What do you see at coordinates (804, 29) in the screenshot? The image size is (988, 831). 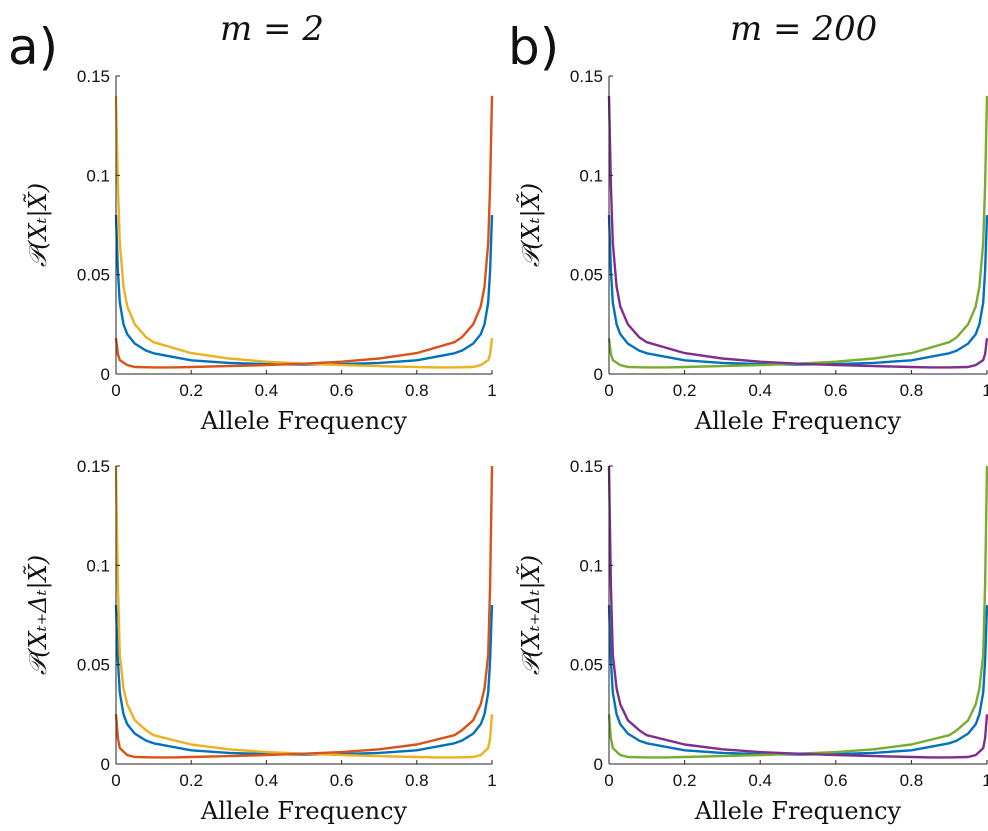 I see `panel-b-title: m = 200` at bounding box center [804, 29].